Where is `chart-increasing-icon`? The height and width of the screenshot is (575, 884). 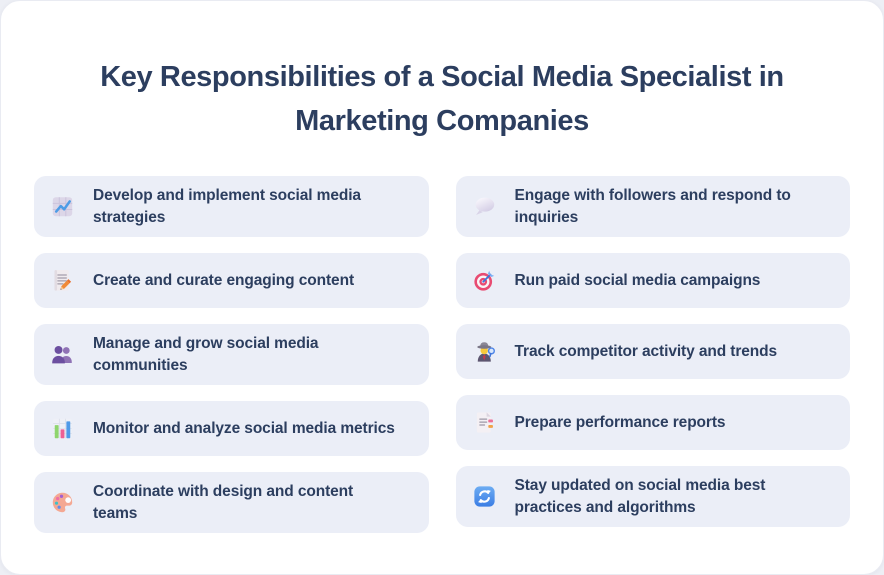 chart-increasing-icon is located at coordinates (62, 206).